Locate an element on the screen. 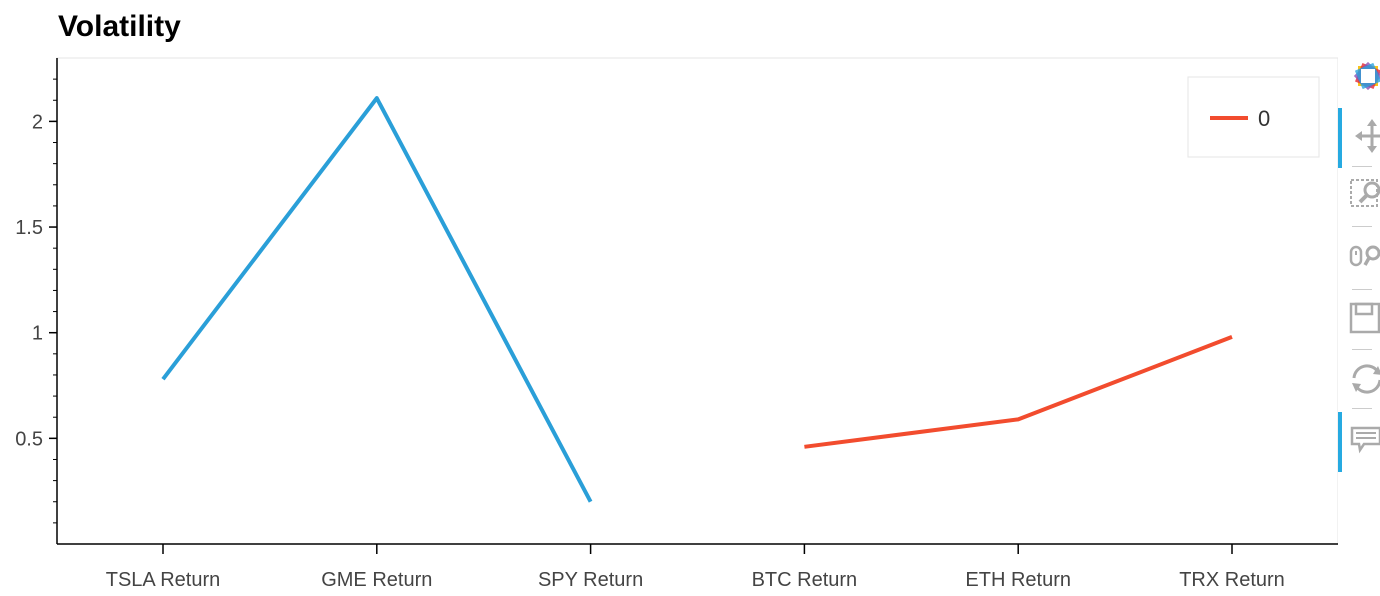 The image size is (1380, 596). y-tick-label: 1 is located at coordinates (37, 334).